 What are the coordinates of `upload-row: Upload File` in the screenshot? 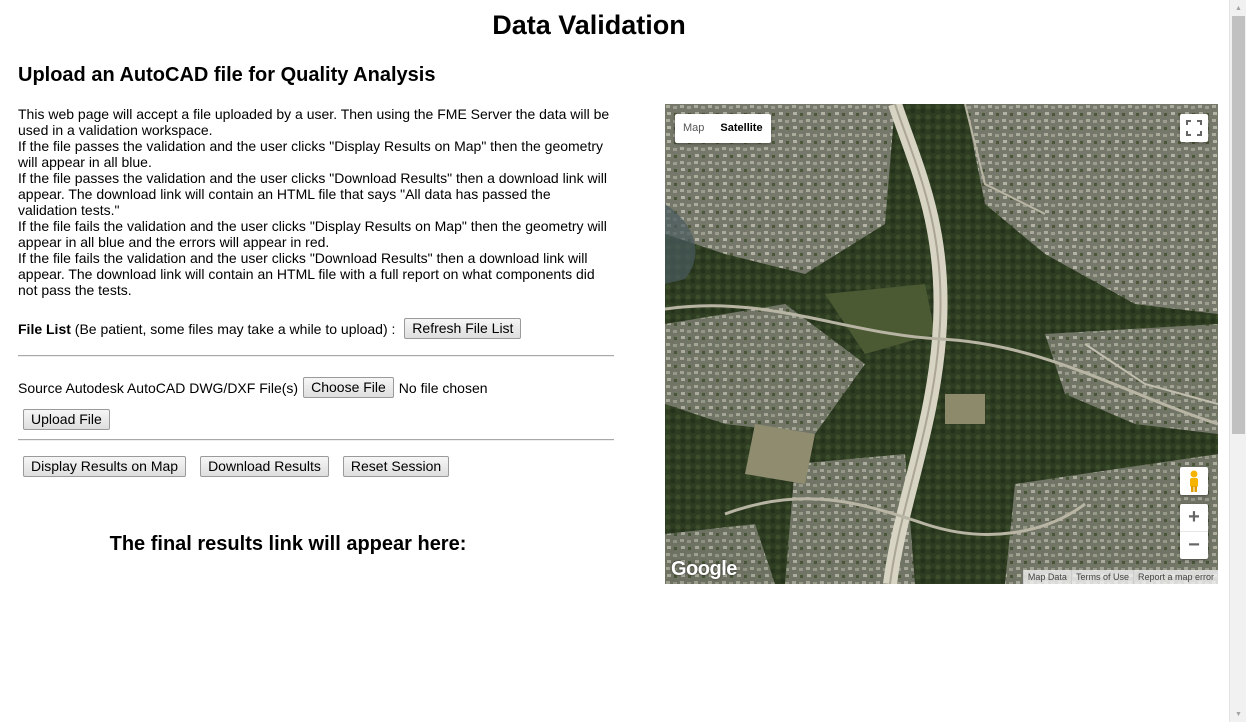 It's located at (318, 419).